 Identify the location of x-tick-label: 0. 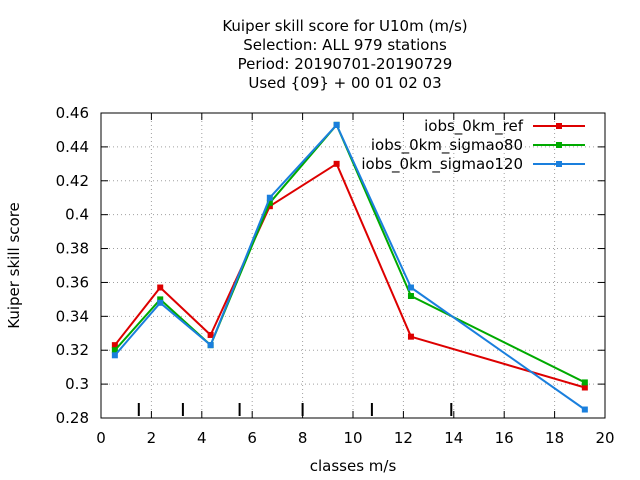
(101, 438).